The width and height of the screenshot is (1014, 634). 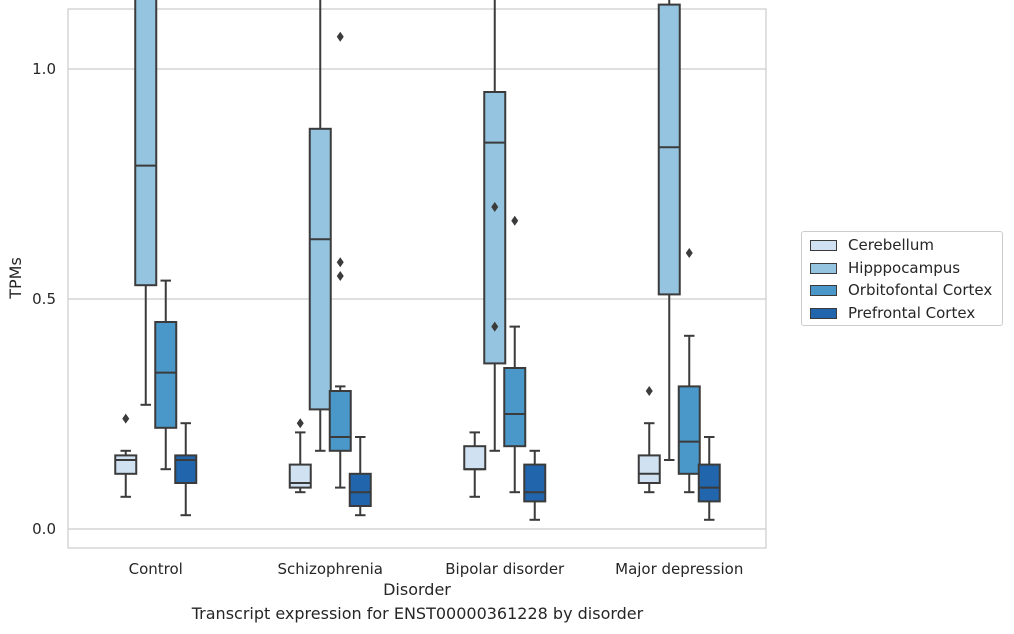 What do you see at coordinates (823, 245) in the screenshot?
I see `legend-swatch-cerebellum` at bounding box center [823, 245].